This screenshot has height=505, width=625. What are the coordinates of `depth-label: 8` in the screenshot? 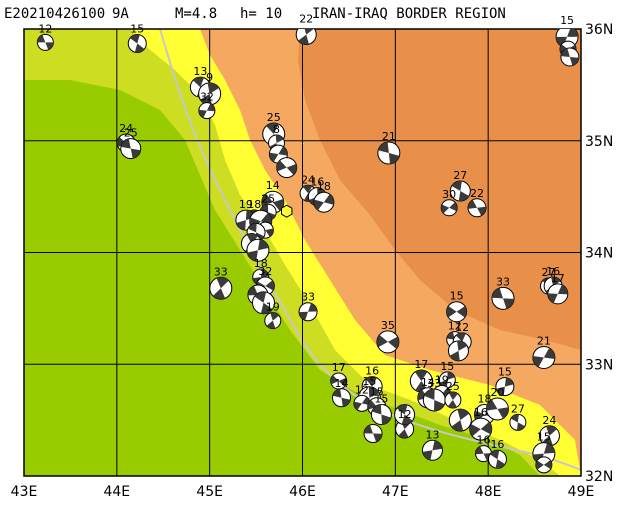 It's located at (276, 129).